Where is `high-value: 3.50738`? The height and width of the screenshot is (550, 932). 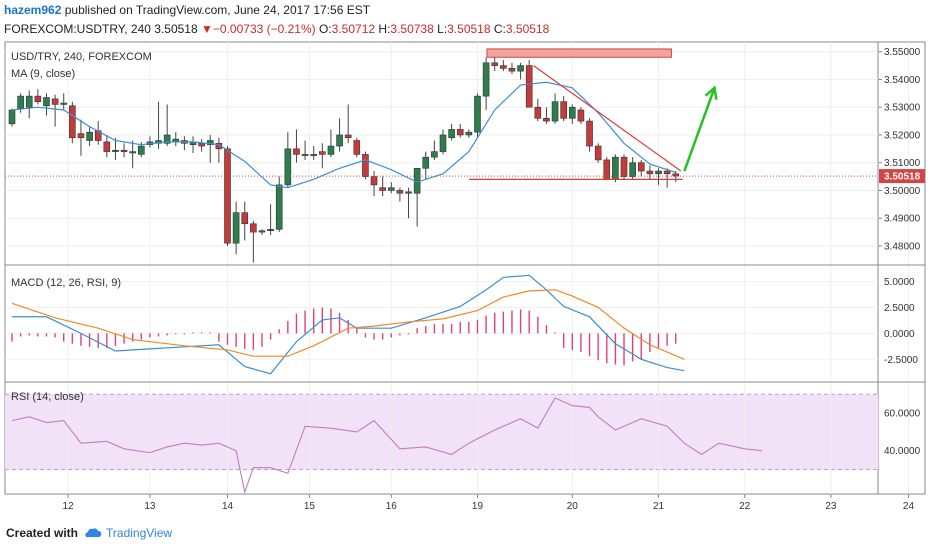
high-value: 3.50738 is located at coordinates (412, 29).